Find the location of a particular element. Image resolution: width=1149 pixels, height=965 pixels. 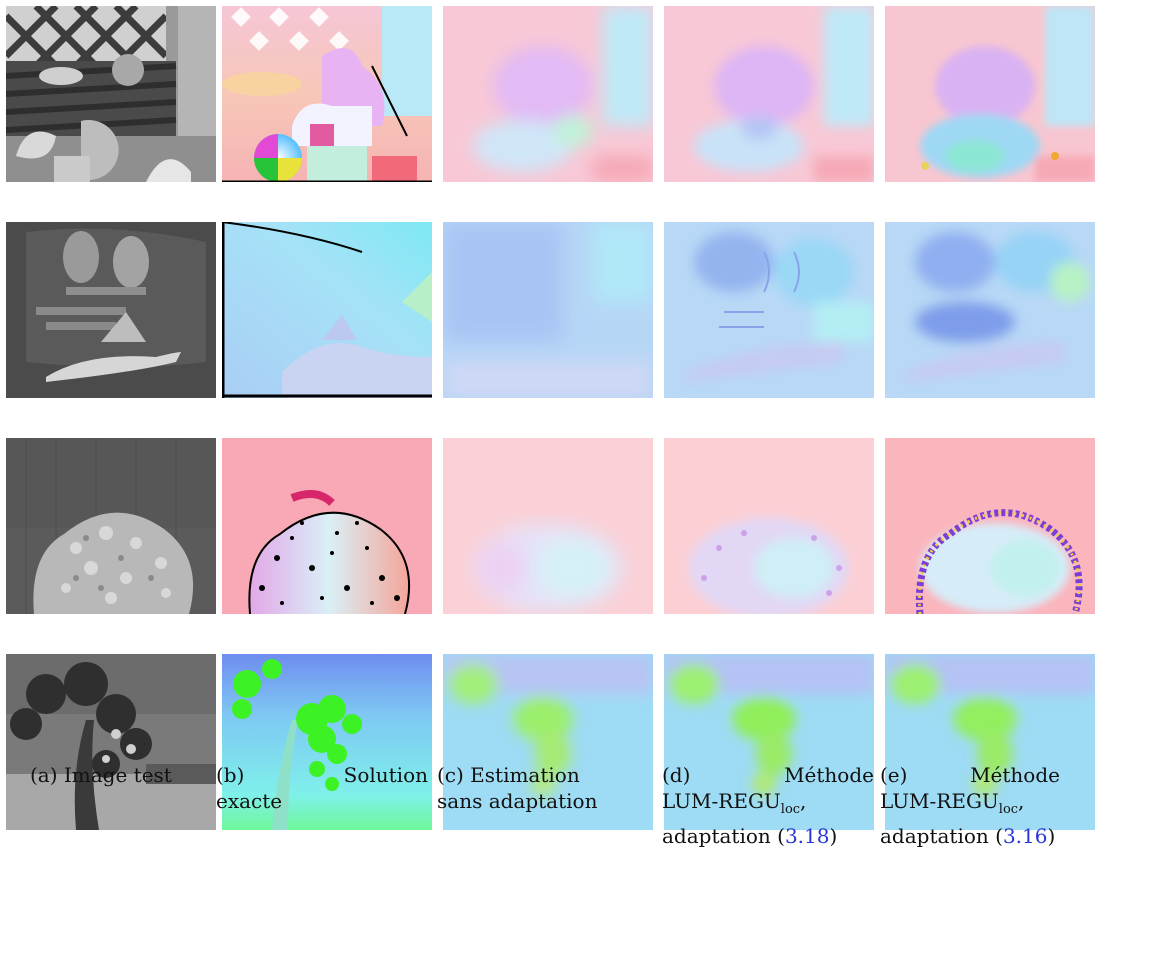

caption-d-close: ) is located at coordinates (833, 836).